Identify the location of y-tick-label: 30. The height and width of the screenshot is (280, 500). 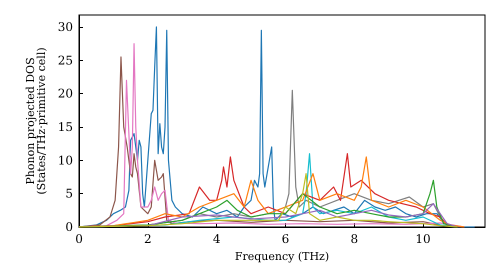
(65, 27).